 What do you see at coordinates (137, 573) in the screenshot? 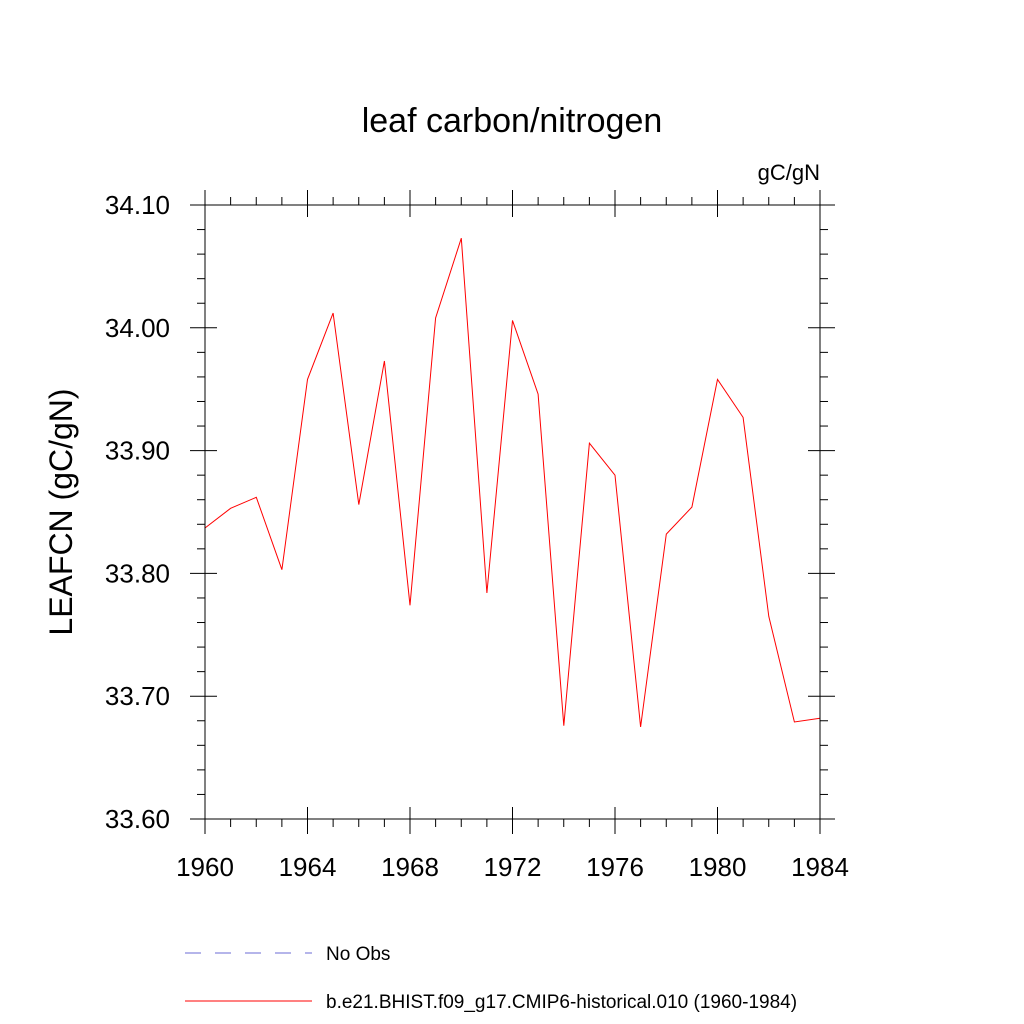
I see `y-tick-label: 33.80` at bounding box center [137, 573].